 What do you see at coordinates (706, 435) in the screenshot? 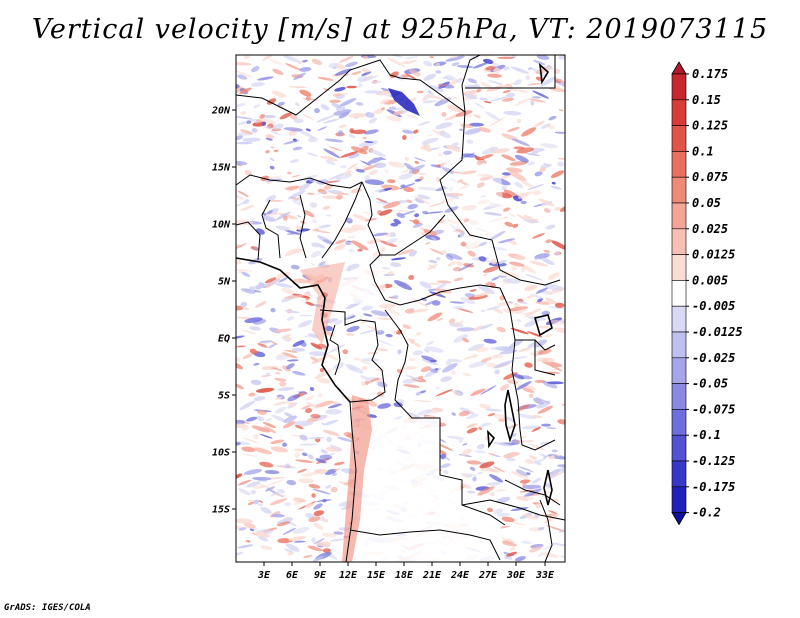
I see `colorbar-label: -0.1` at bounding box center [706, 435].